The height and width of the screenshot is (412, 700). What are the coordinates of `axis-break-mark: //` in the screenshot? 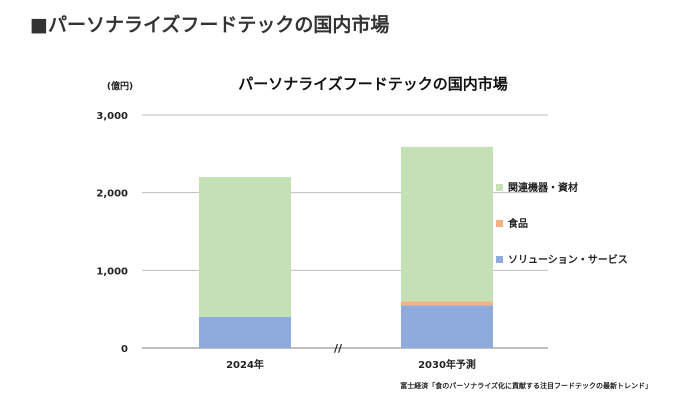 It's located at (338, 348).